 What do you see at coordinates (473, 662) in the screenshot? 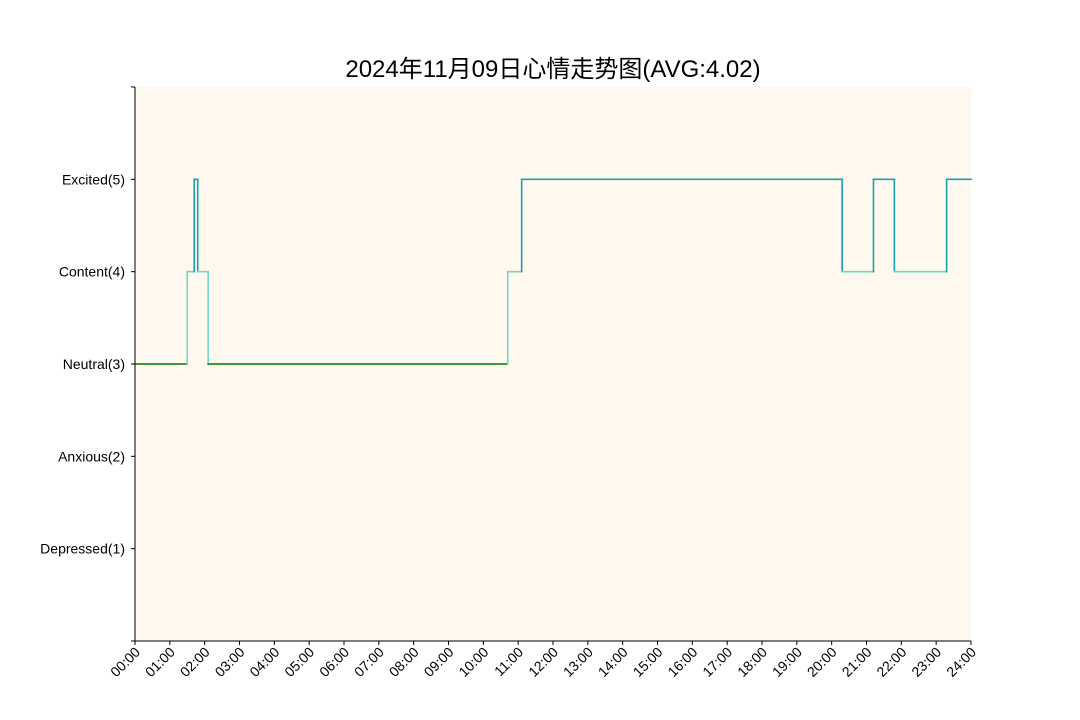
I see `x-tick-label: 10:00` at bounding box center [473, 662].